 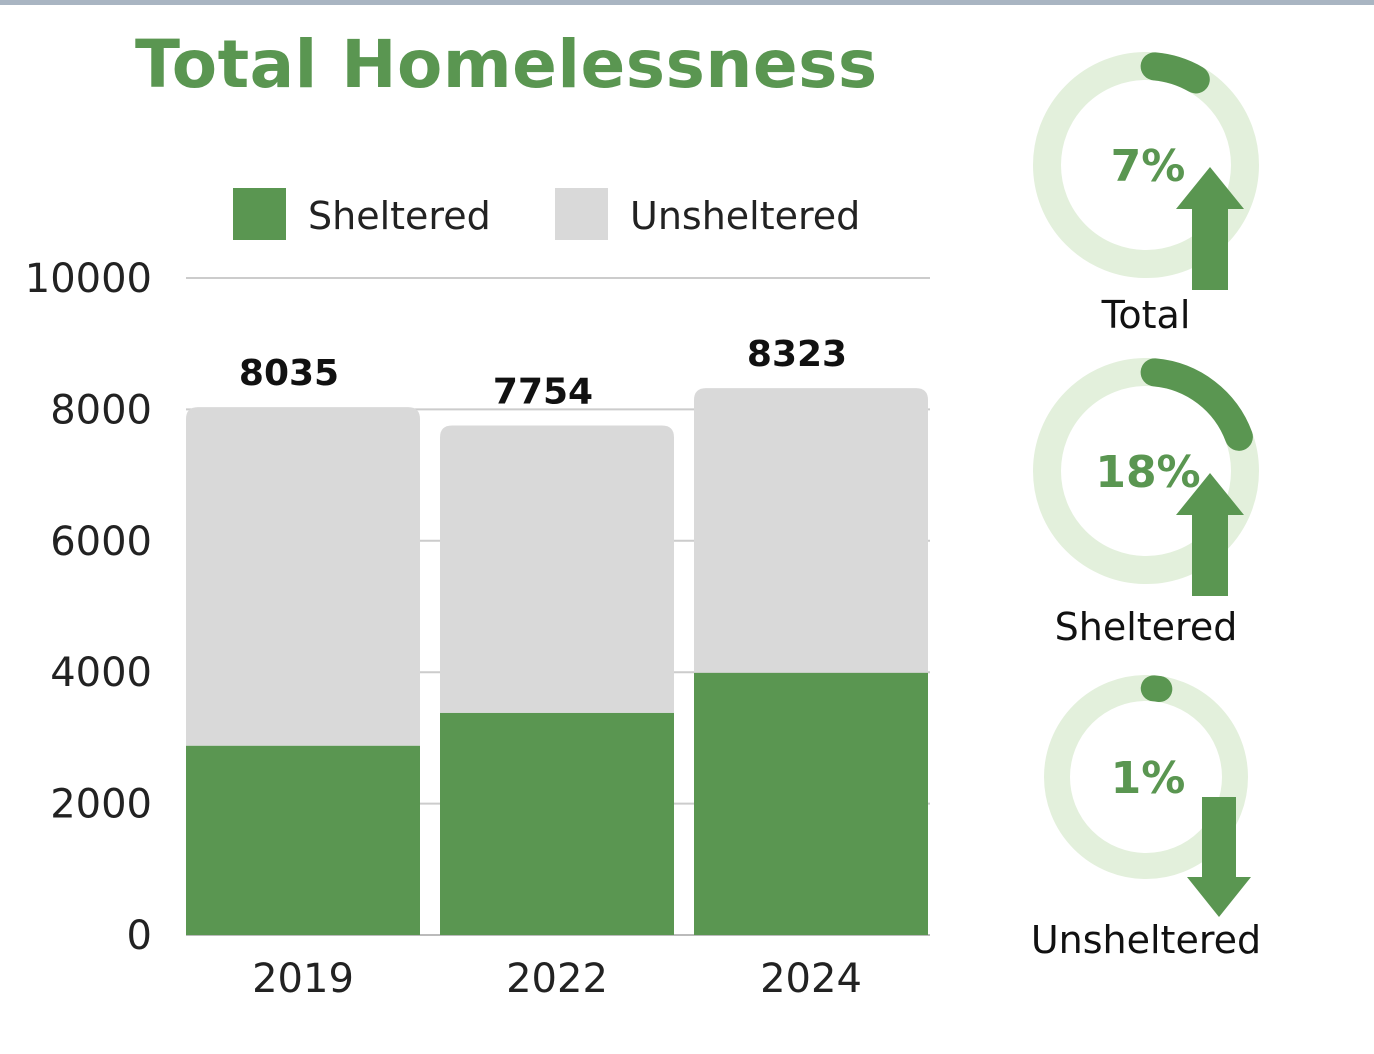 I want to click on y-tick-label: 8000, so click(x=101, y=410).